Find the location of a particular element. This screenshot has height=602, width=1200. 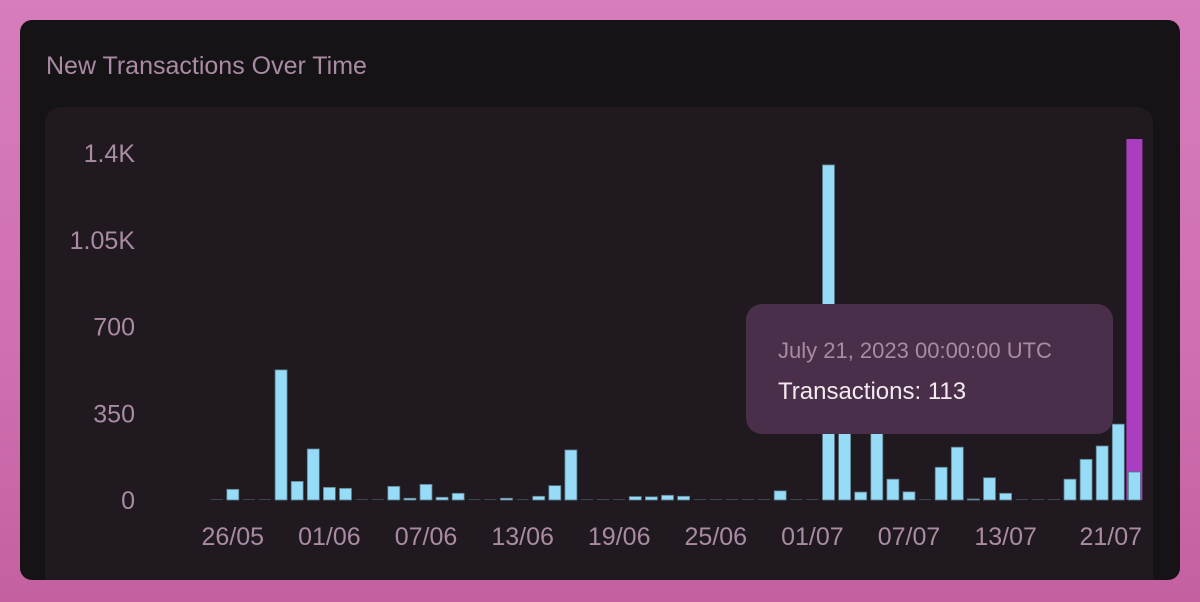

highlight-column is located at coordinates (1134, 319).